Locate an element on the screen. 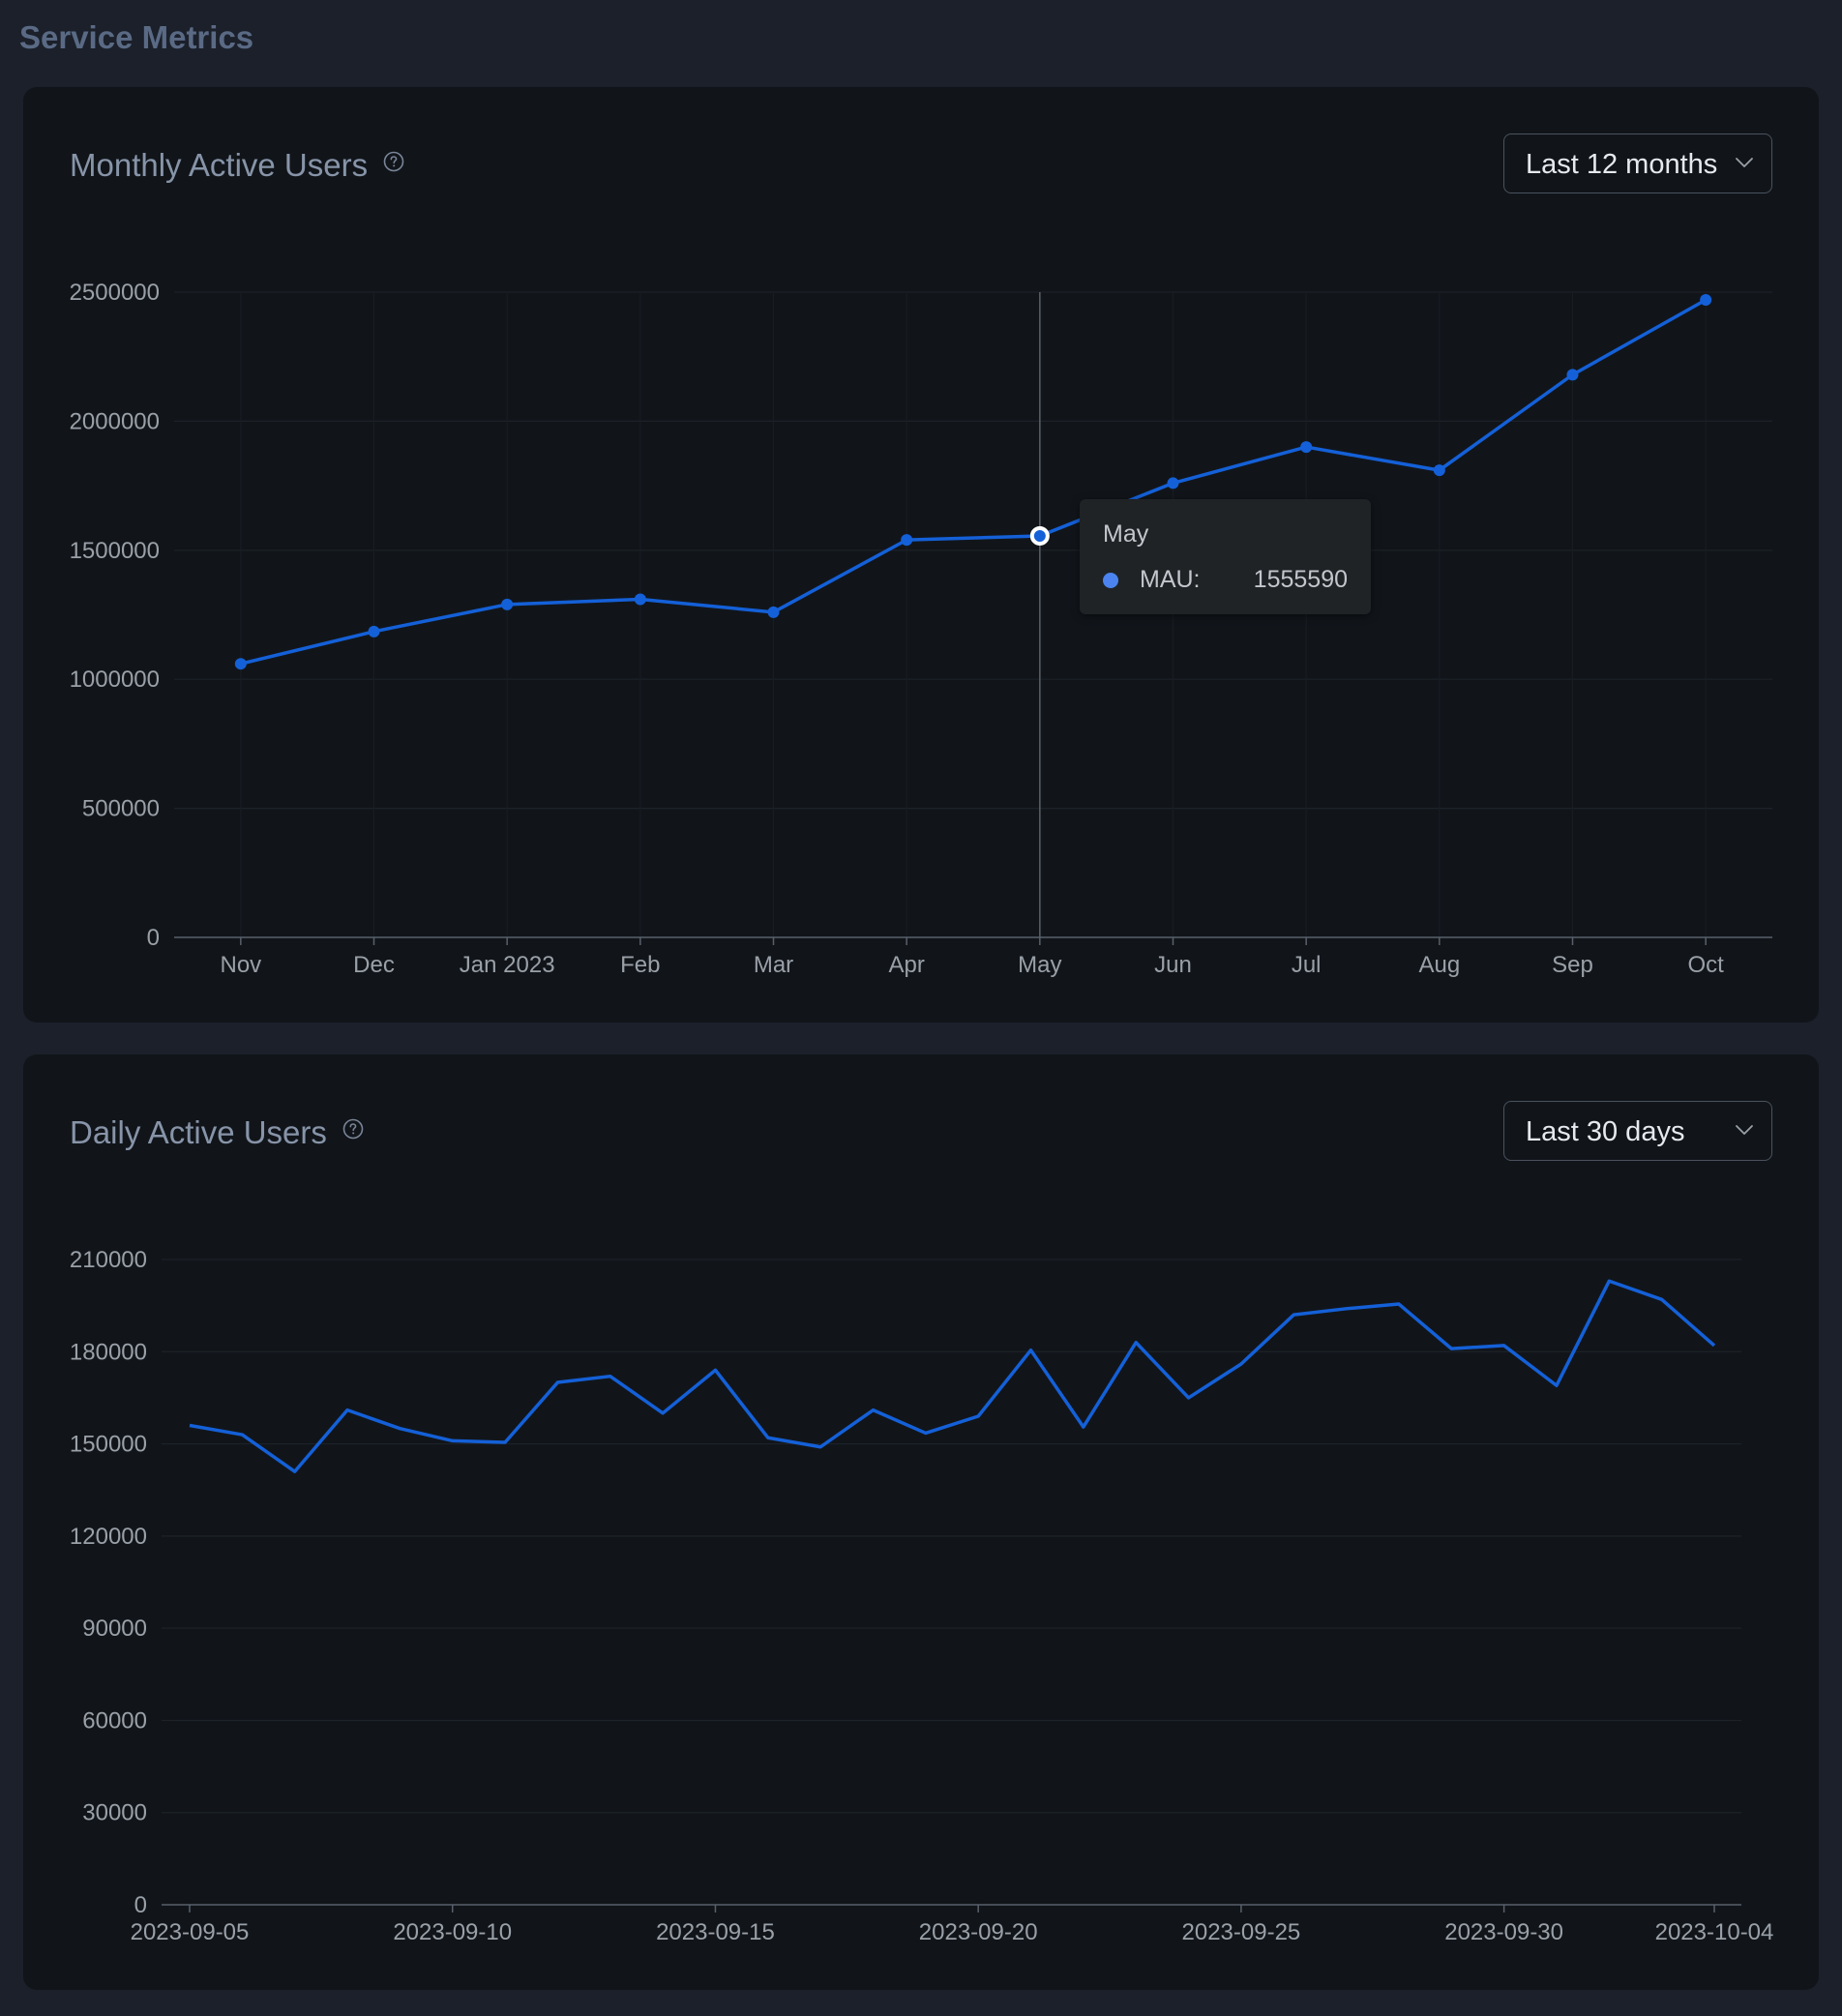 The image size is (1842, 2016). y-tick-label: 500000 is located at coordinates (121, 809).